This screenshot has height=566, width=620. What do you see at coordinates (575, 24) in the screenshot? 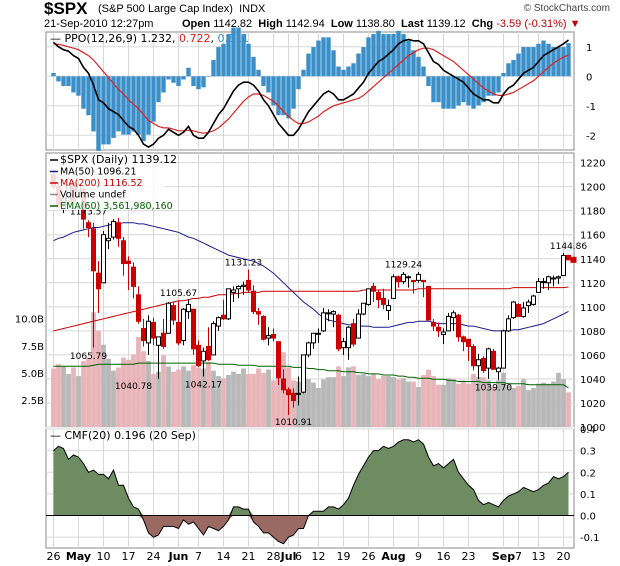
I see `down-arrow-icon: ▼` at bounding box center [575, 24].